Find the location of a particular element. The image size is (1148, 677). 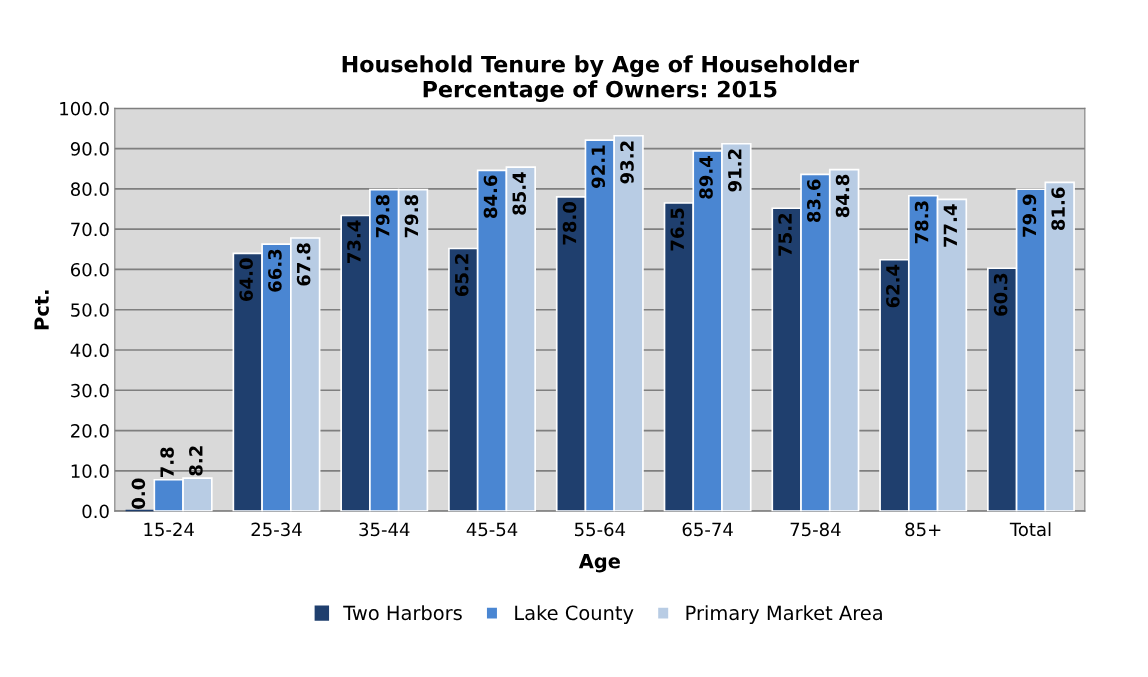

legend-label: Primary Market Area is located at coordinates (784, 614).